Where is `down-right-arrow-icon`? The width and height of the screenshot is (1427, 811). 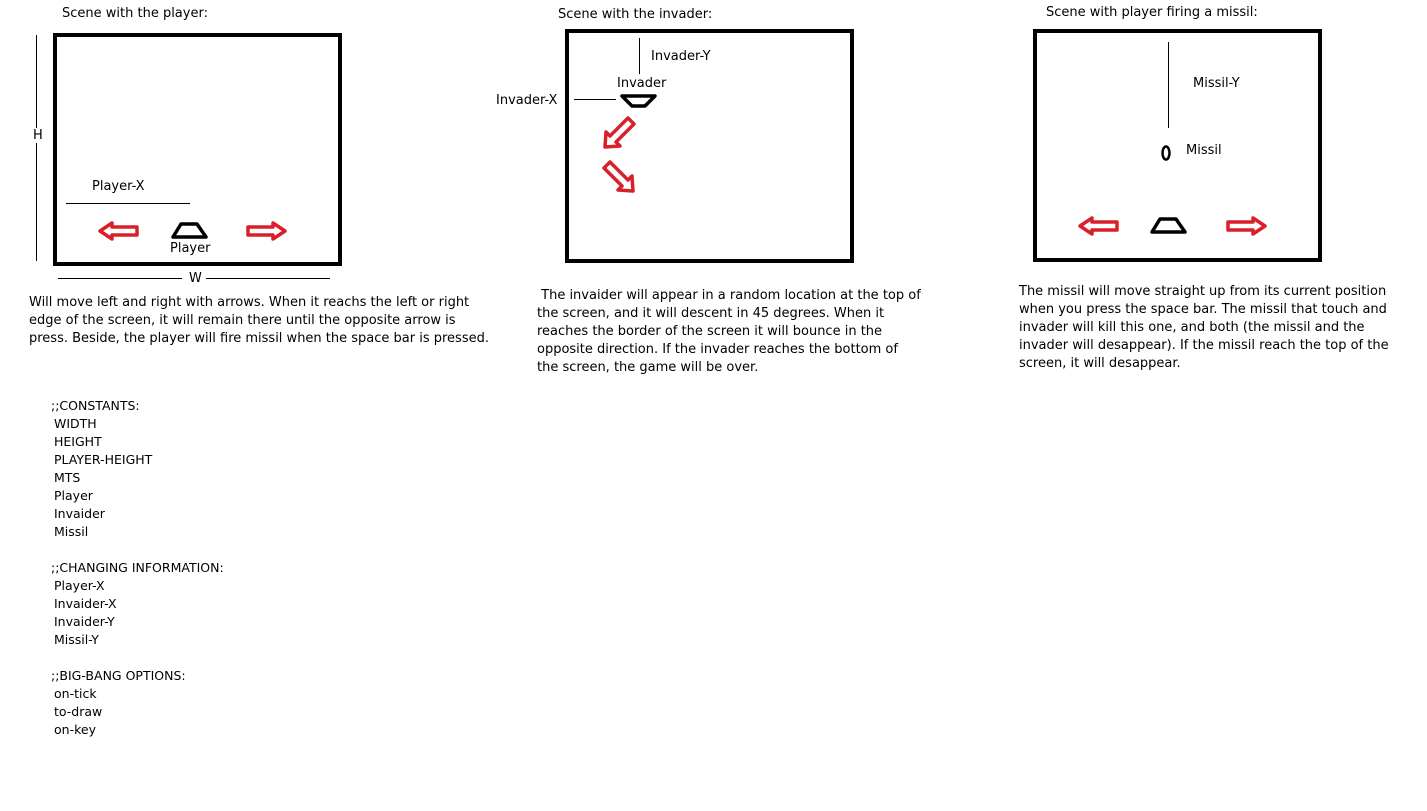
down-right-arrow-icon is located at coordinates (618, 176).